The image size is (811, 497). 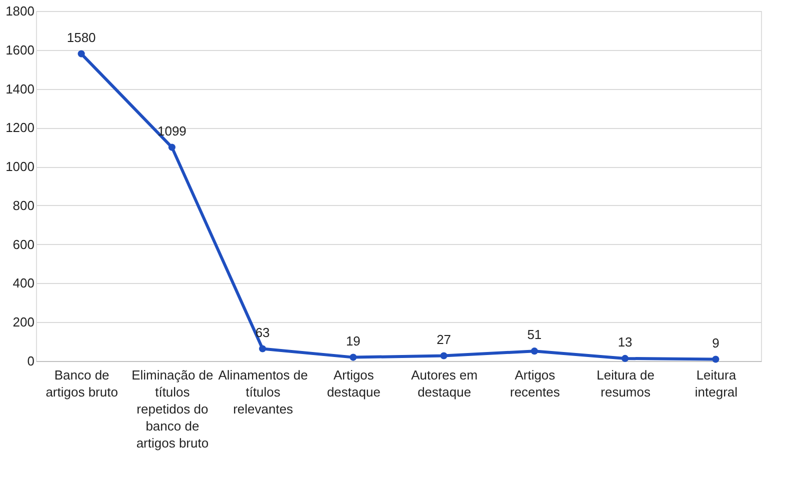 What do you see at coordinates (353, 384) in the screenshot?
I see `x-tick-label: Artigos destaque` at bounding box center [353, 384].